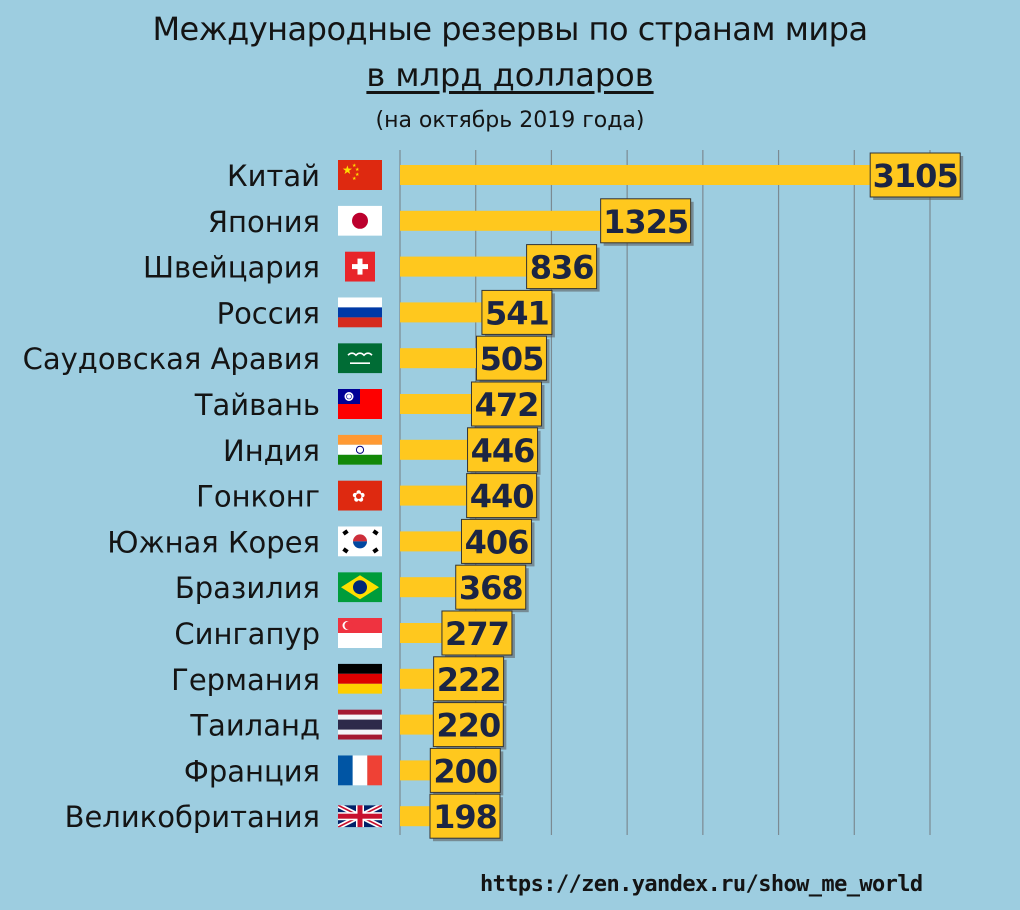 The height and width of the screenshot is (910, 1020). What do you see at coordinates (213, 542) in the screenshot?
I see `category-label: Южная Корея` at bounding box center [213, 542].